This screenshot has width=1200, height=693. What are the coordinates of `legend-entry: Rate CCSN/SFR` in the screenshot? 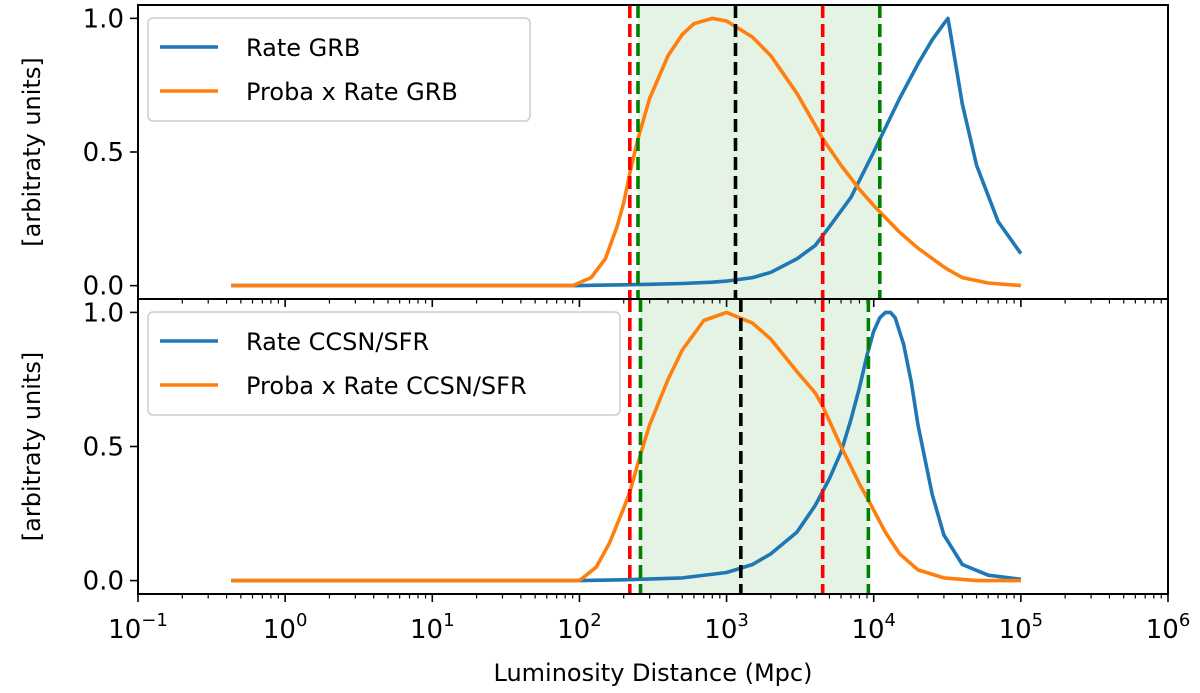 It's located at (337, 342).